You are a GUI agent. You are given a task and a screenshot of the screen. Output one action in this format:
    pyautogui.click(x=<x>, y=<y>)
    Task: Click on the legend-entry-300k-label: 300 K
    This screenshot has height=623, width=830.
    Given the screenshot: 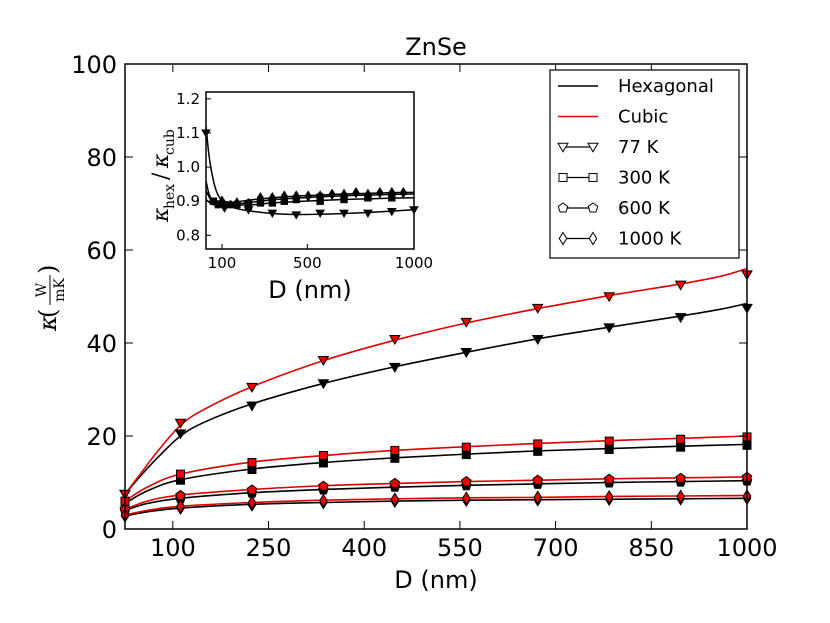 What is the action you would take?
    pyautogui.click(x=644, y=178)
    